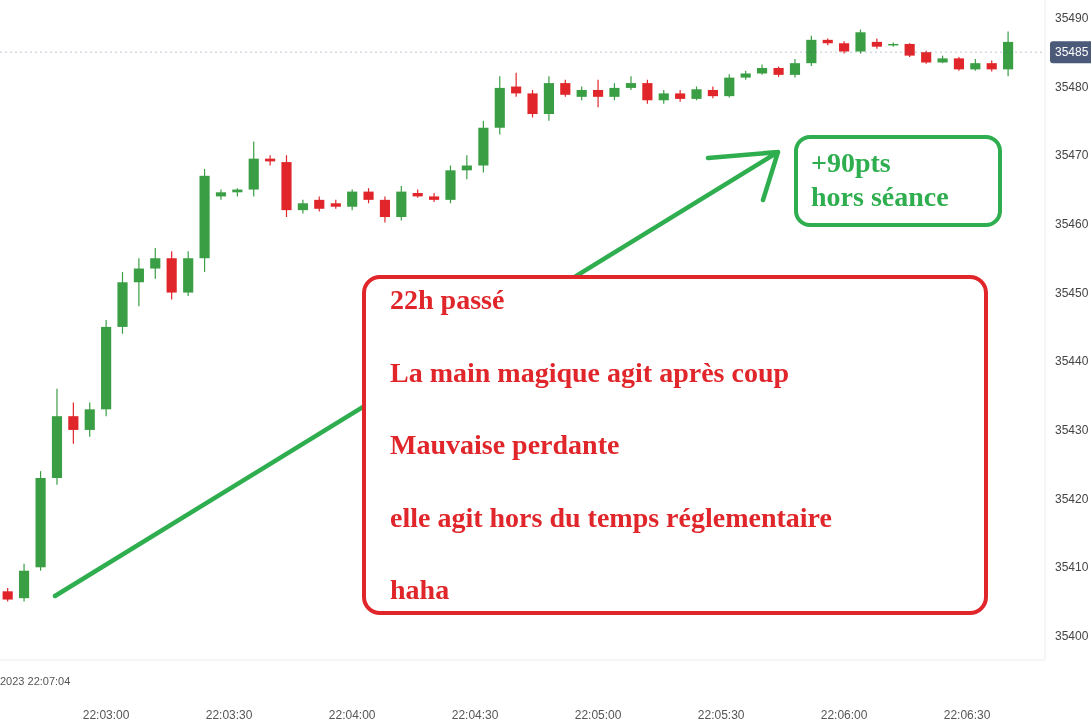  I want to click on y-tick-label: 35450, so click(1072, 292).